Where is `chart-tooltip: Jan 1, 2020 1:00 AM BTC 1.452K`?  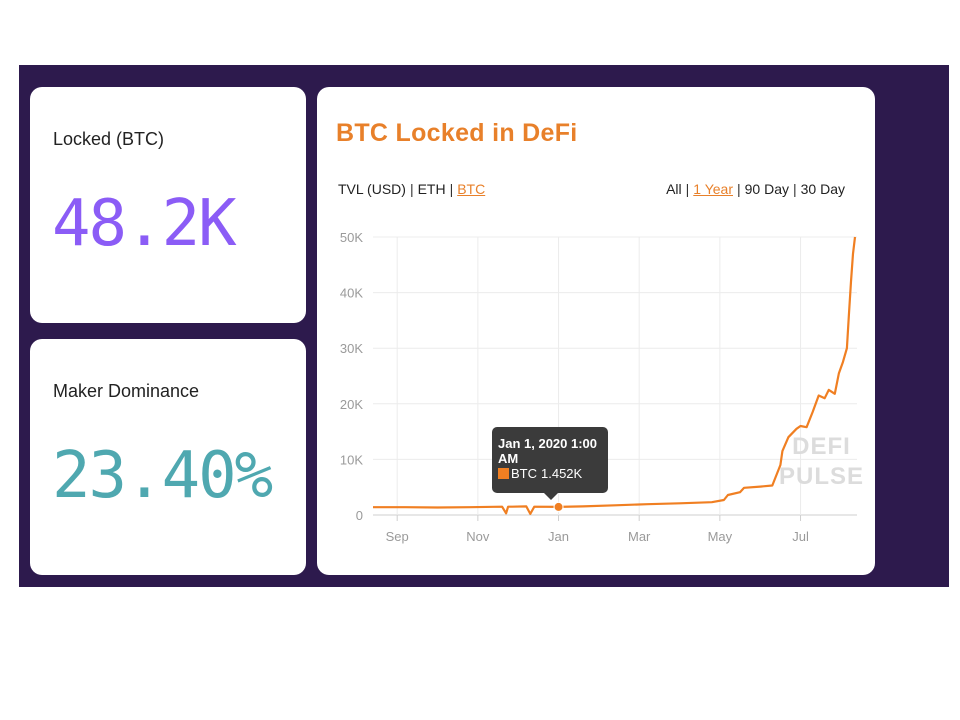
chart-tooltip: Jan 1, 2020 1:00 AM BTC 1.452K is located at coordinates (550, 463).